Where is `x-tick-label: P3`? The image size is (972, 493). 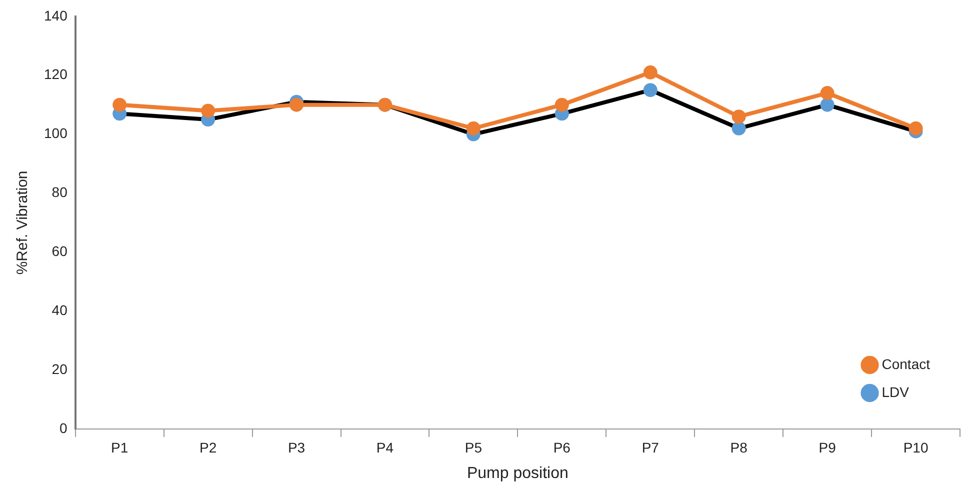 x-tick-label: P3 is located at coordinates (297, 447).